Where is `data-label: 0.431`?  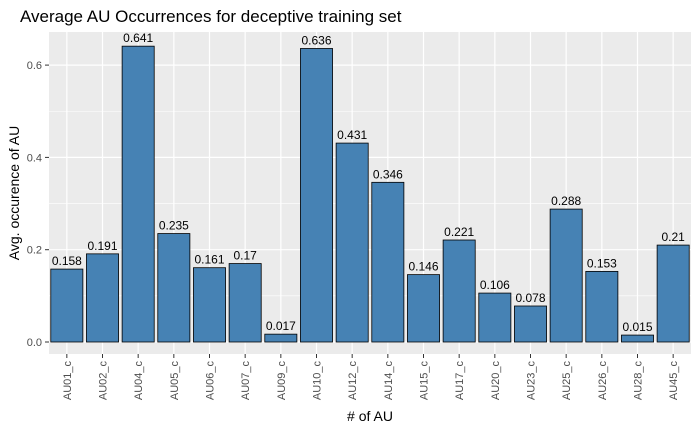
data-label: 0.431 is located at coordinates (352, 135).